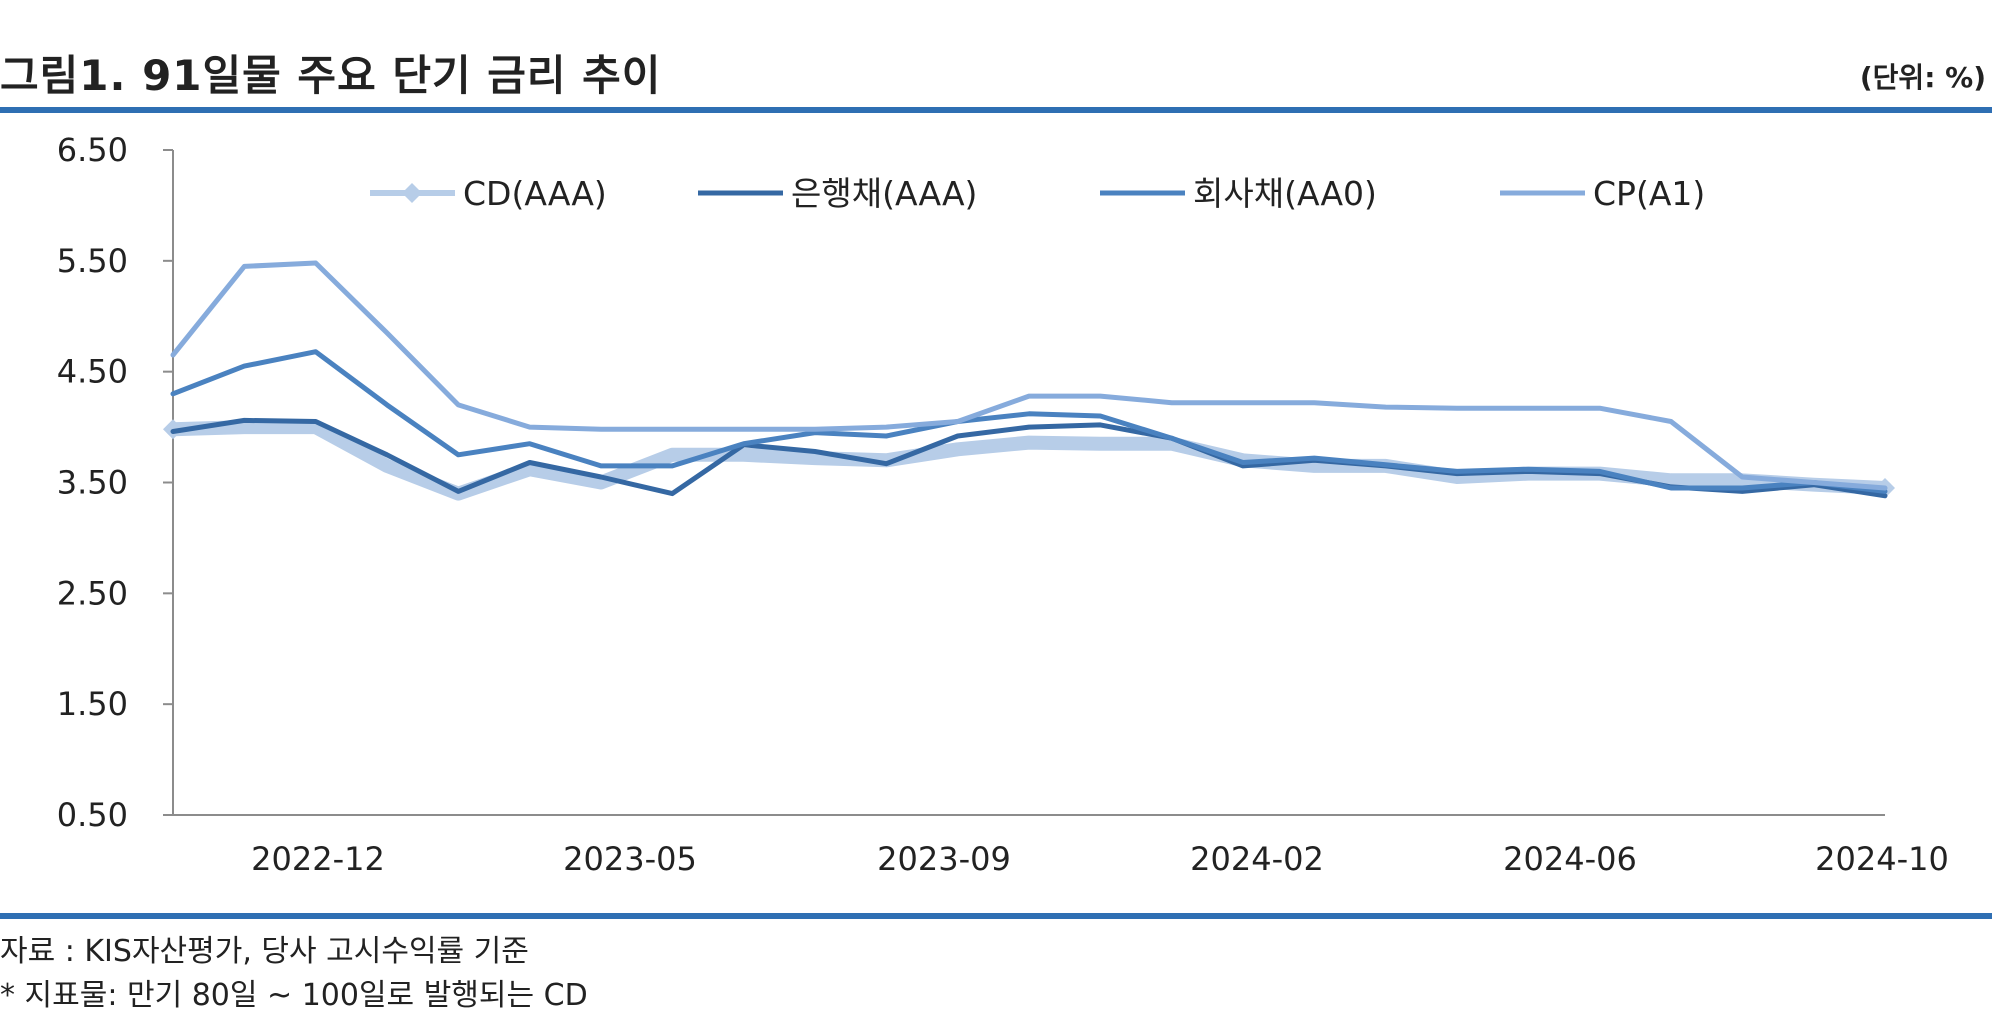 This screenshot has width=1992, height=1014. What do you see at coordinates (92, 704) in the screenshot?
I see `y-tick-label: 1.50` at bounding box center [92, 704].